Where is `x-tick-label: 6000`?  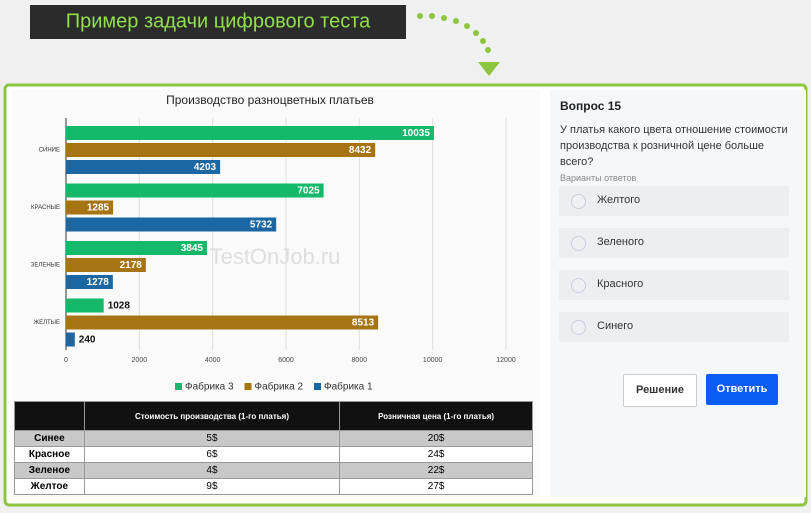 x-tick-label: 6000 is located at coordinates (286, 360).